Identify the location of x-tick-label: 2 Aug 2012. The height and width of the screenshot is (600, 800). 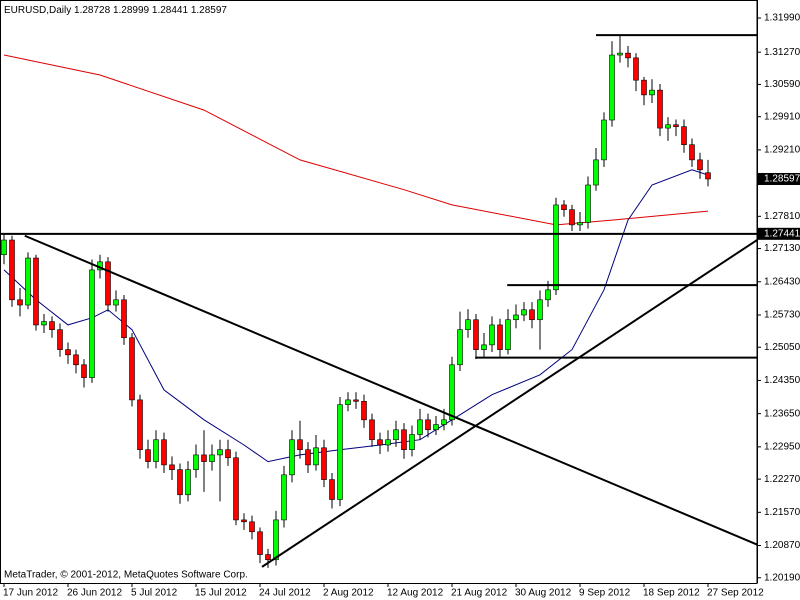
(348, 593).